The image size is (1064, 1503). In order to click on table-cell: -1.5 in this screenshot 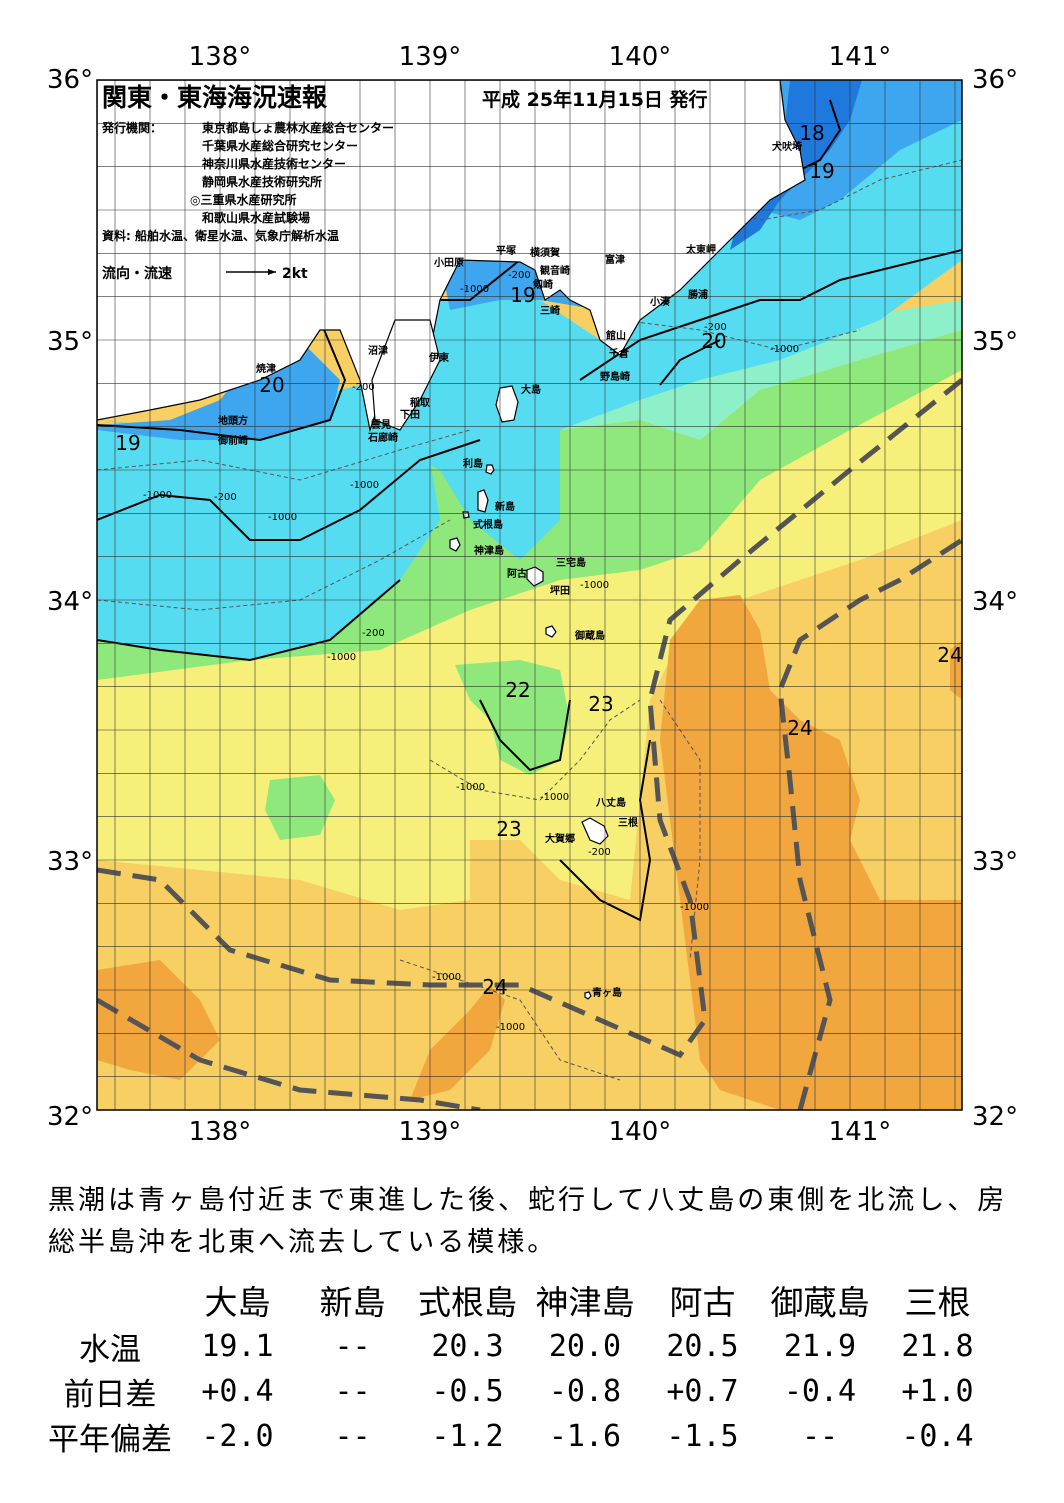, I will do `click(702, 1436)`.